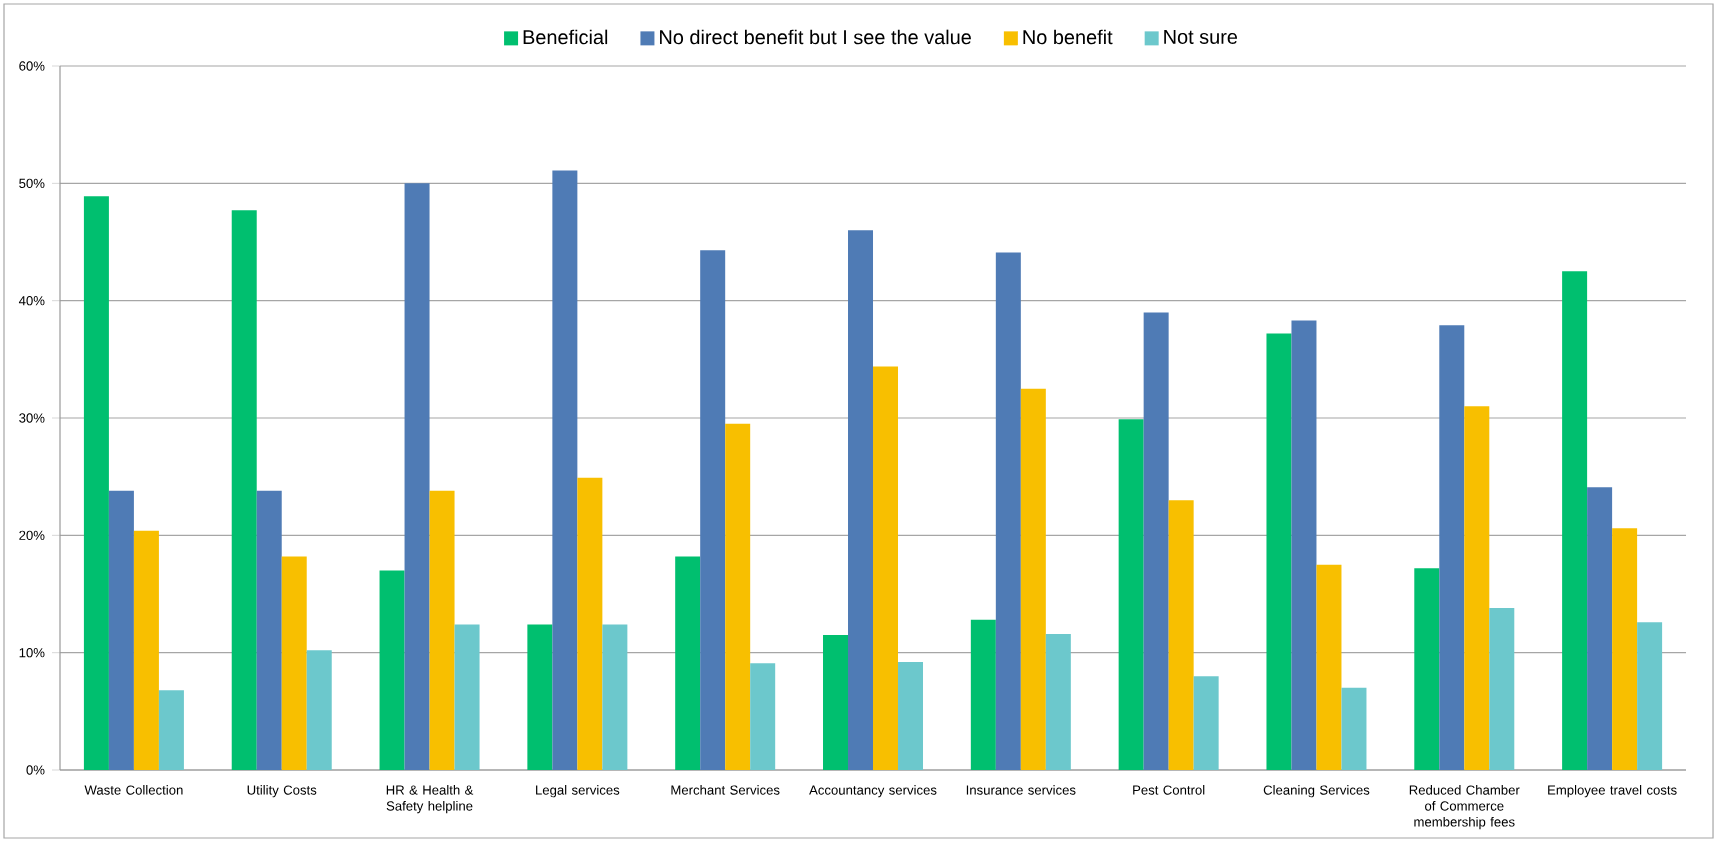 This screenshot has width=1717, height=842. What do you see at coordinates (1316, 791) in the screenshot?
I see `x-tick-label: Cleaning Services` at bounding box center [1316, 791].